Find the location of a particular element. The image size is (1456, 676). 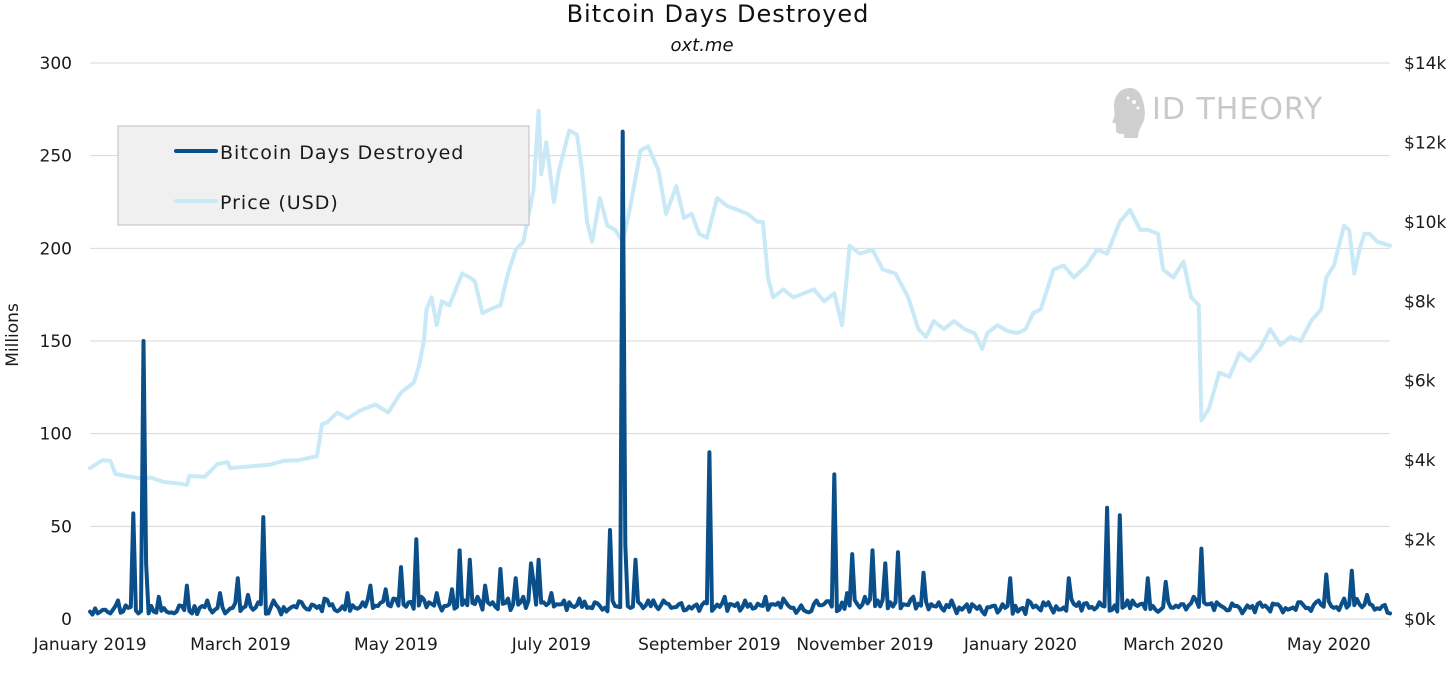

y-tick-label-right: $8k is located at coordinates (1420, 302).